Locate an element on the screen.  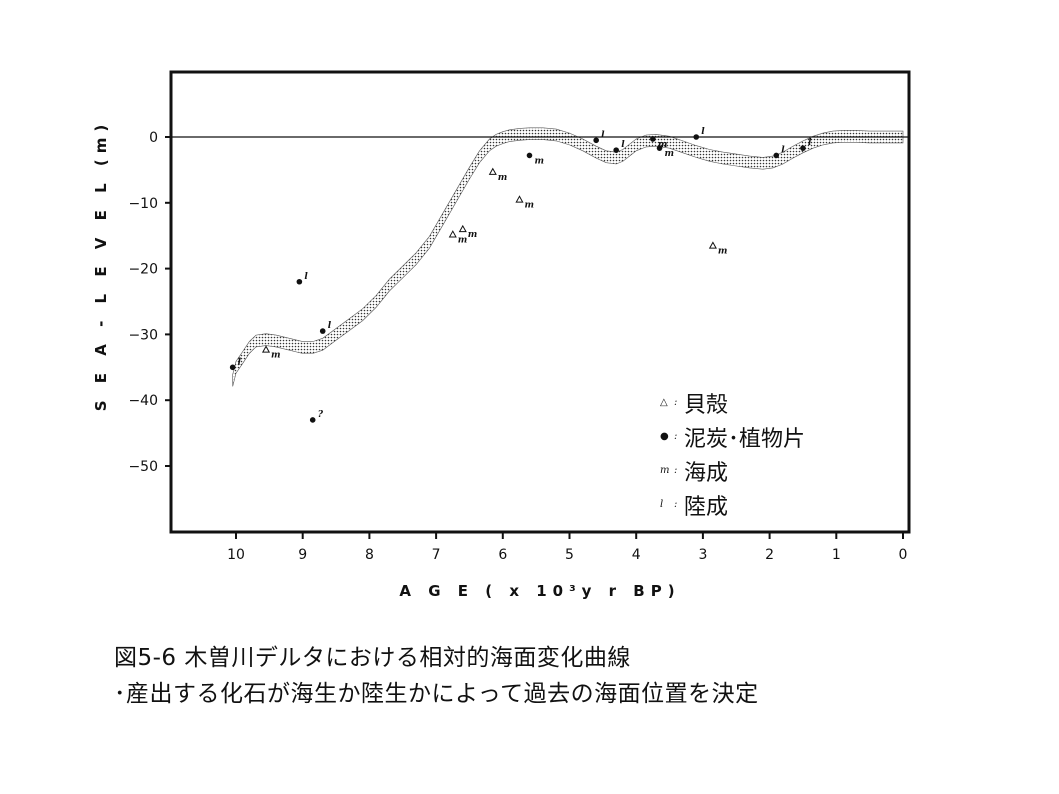
x-axis-title: A G E ( x 10³y r BP) is located at coordinates (539, 591).